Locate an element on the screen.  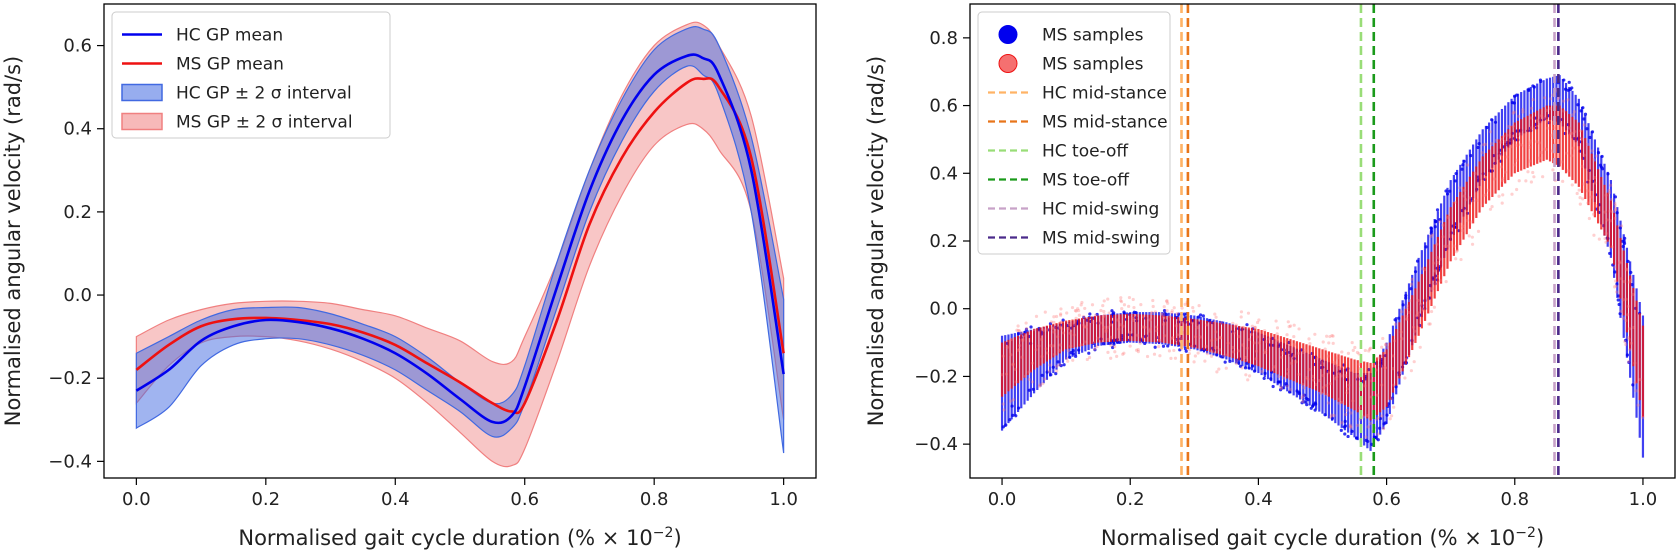
legend-box is located at coordinates (251, 75).